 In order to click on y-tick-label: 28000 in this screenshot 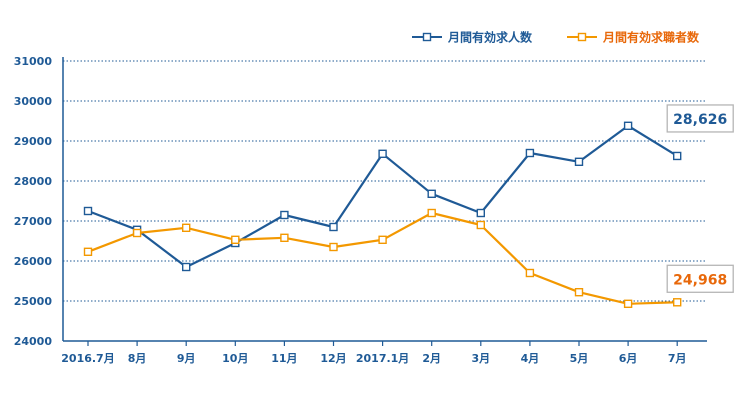, I will do `click(33, 181)`.